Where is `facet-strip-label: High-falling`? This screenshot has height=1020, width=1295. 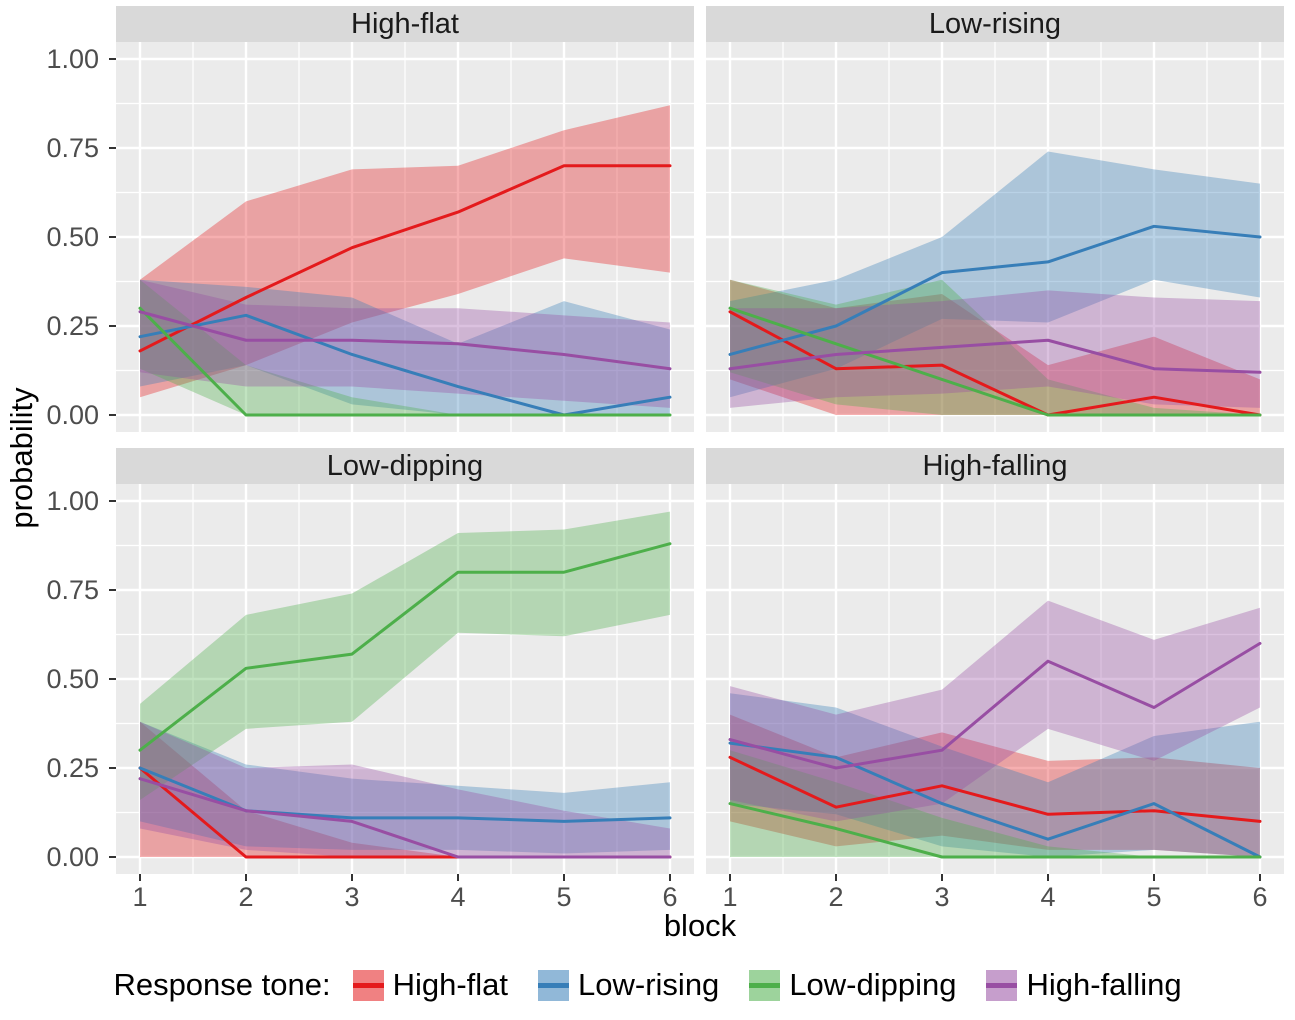 facet-strip-label: High-falling is located at coordinates (995, 466).